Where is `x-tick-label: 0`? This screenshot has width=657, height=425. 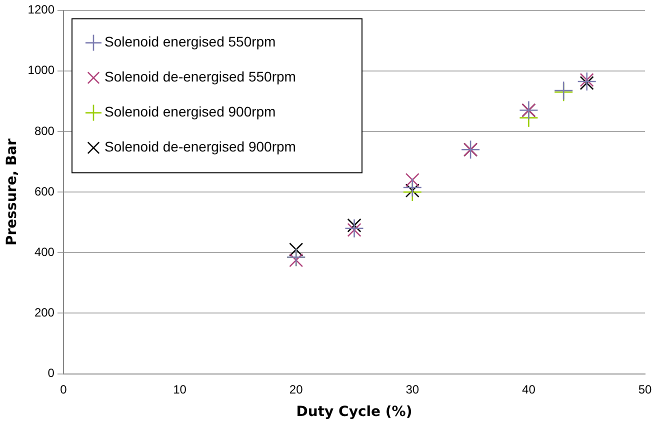 x-tick-label: 0 is located at coordinates (64, 389).